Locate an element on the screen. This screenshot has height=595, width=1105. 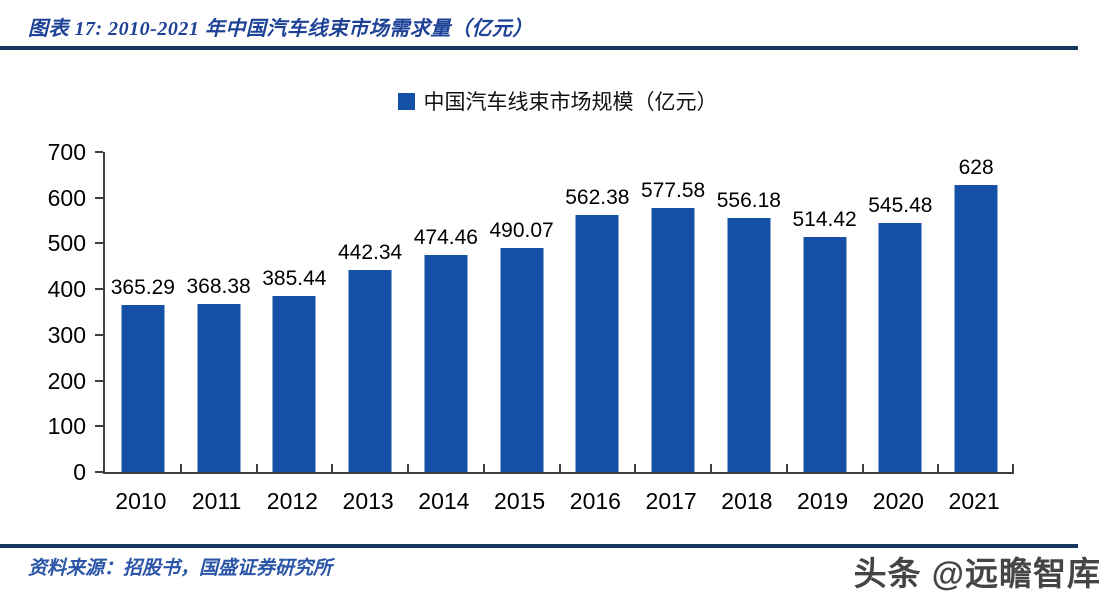
watermark: 头条 @远瞻智库 is located at coordinates (977, 573).